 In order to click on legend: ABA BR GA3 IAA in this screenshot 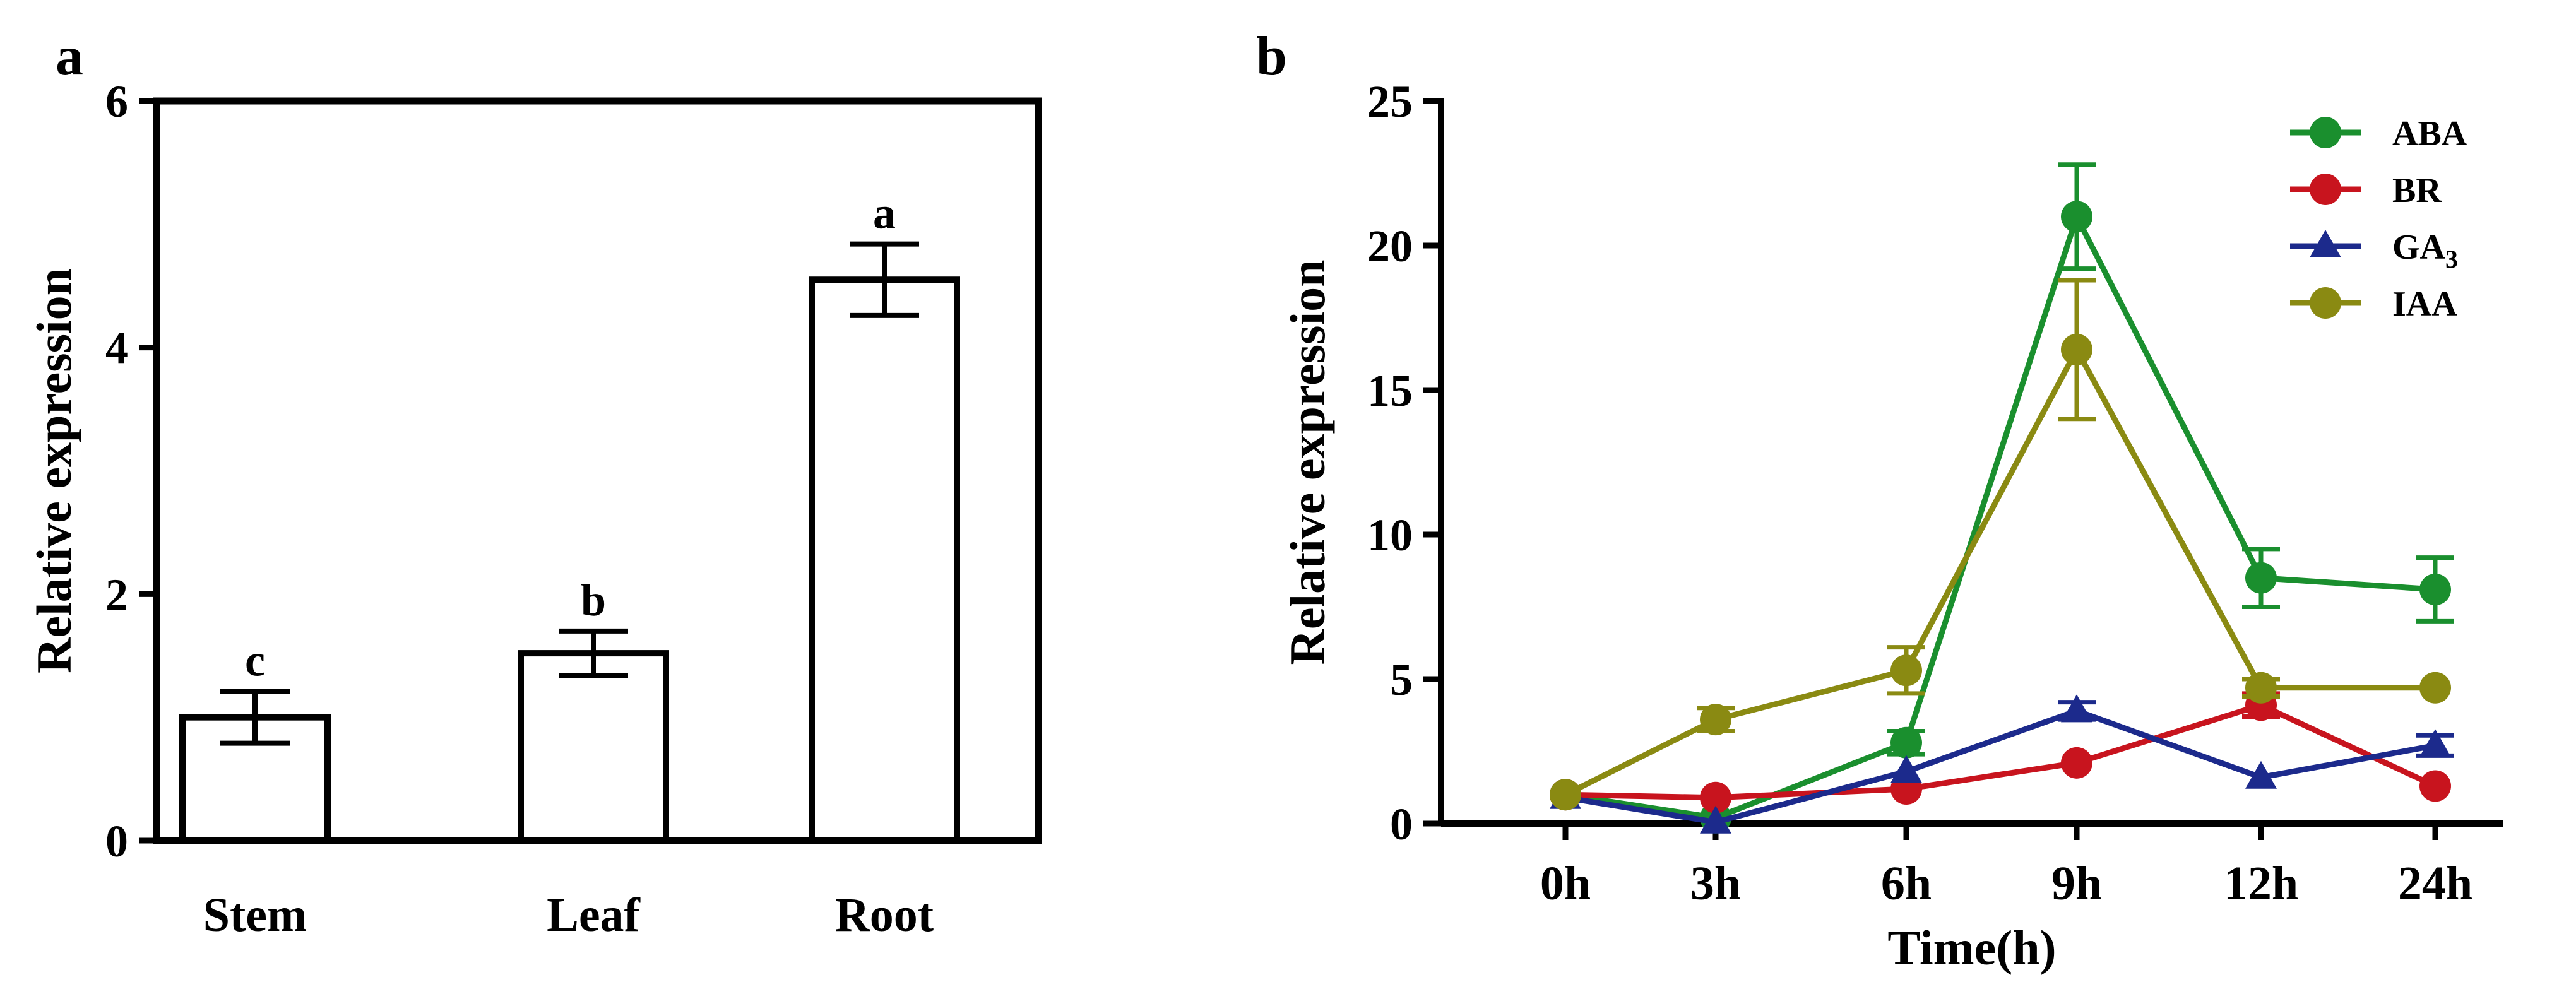, I will do `click(2378, 219)`.